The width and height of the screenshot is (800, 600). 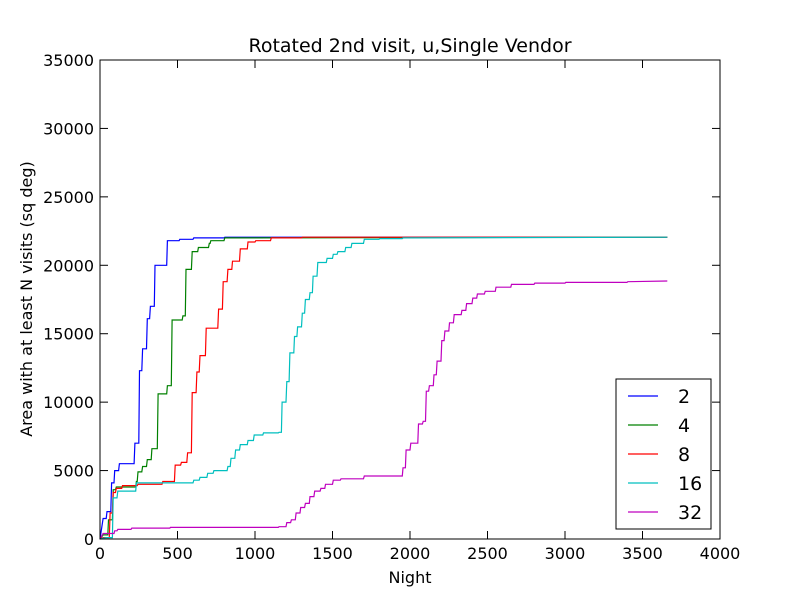 I want to click on legend-label-16: 16, so click(x=690, y=484).